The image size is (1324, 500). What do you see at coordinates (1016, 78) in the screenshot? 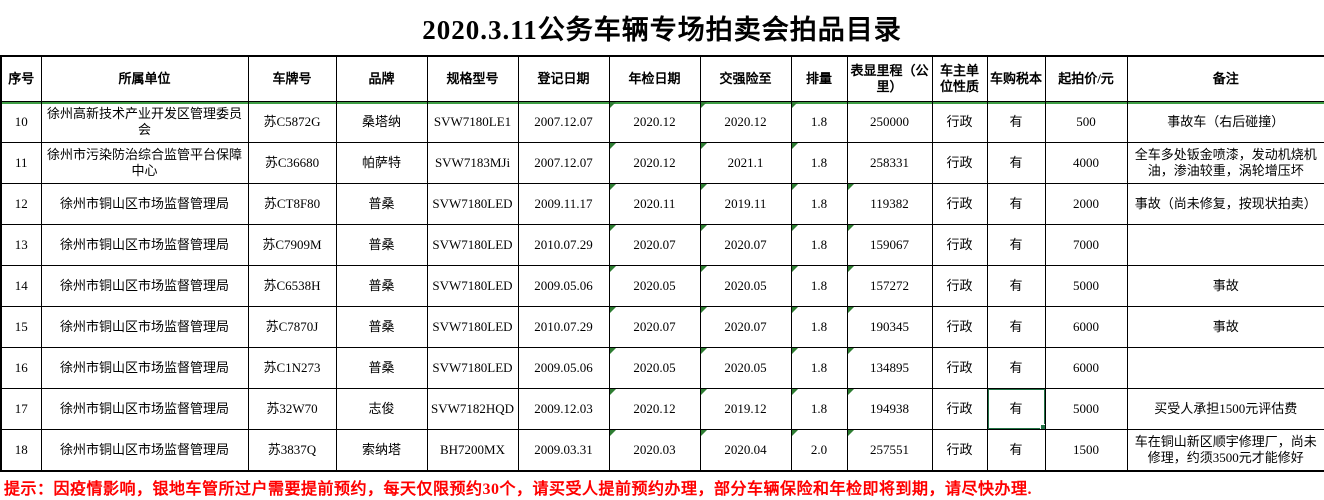
I see `header-tax_book: 车购税本` at bounding box center [1016, 78].